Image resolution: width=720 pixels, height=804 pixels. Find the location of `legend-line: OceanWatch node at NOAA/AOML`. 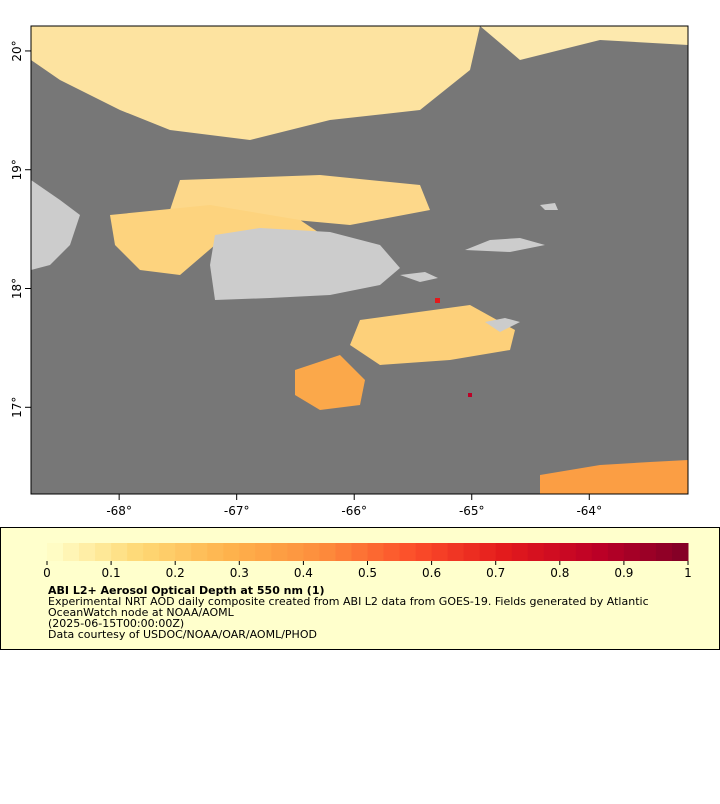

legend-line: OceanWatch node at NOAA/AOML is located at coordinates (141, 612).